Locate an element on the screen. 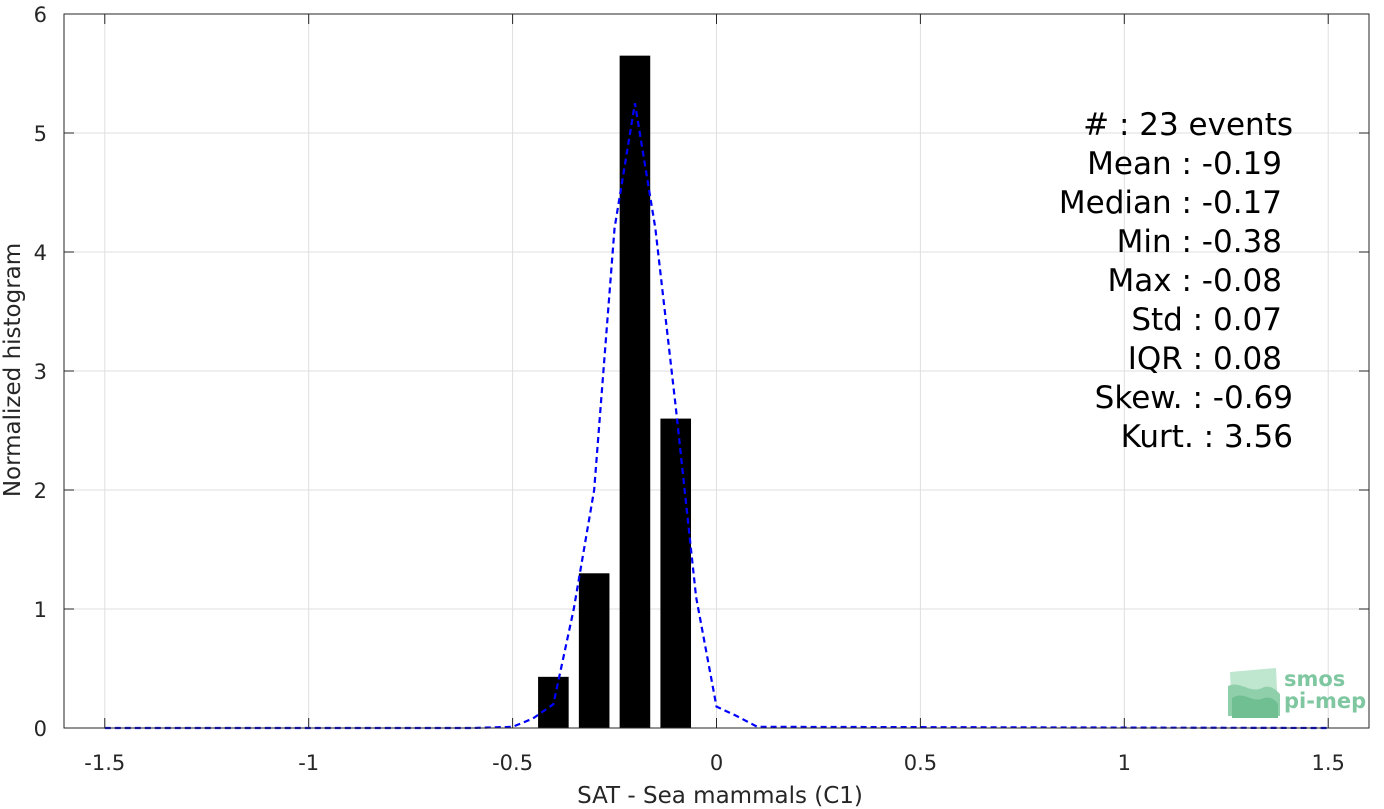 The width and height of the screenshot is (1384, 809). x-tick-label: 1.5 is located at coordinates (1328, 763).